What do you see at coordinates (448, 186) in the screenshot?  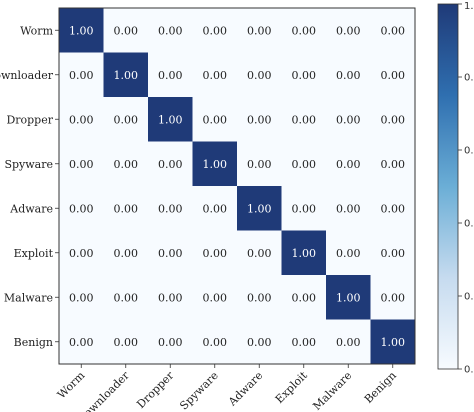 I see `colorbar-gradient` at bounding box center [448, 186].